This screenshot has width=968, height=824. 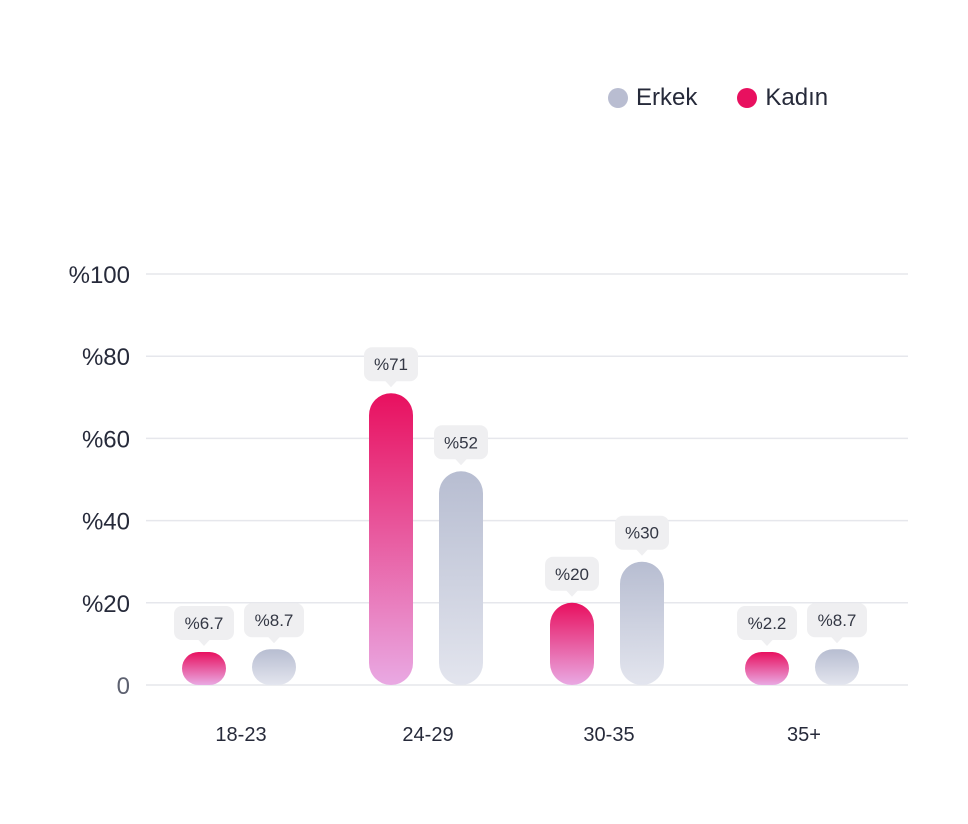 What do you see at coordinates (99, 275) in the screenshot?
I see `y-tick-label: %100` at bounding box center [99, 275].